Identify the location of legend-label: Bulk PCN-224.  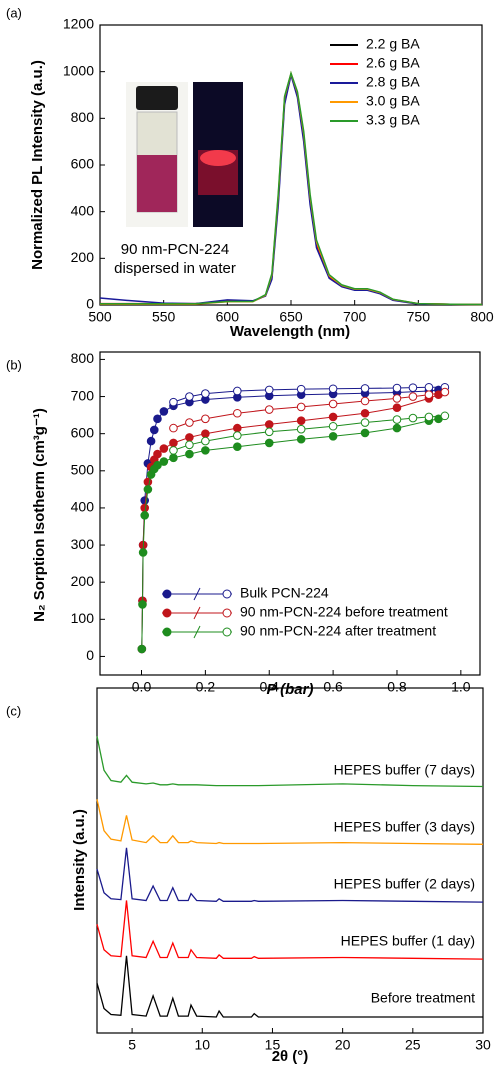
(284, 593).